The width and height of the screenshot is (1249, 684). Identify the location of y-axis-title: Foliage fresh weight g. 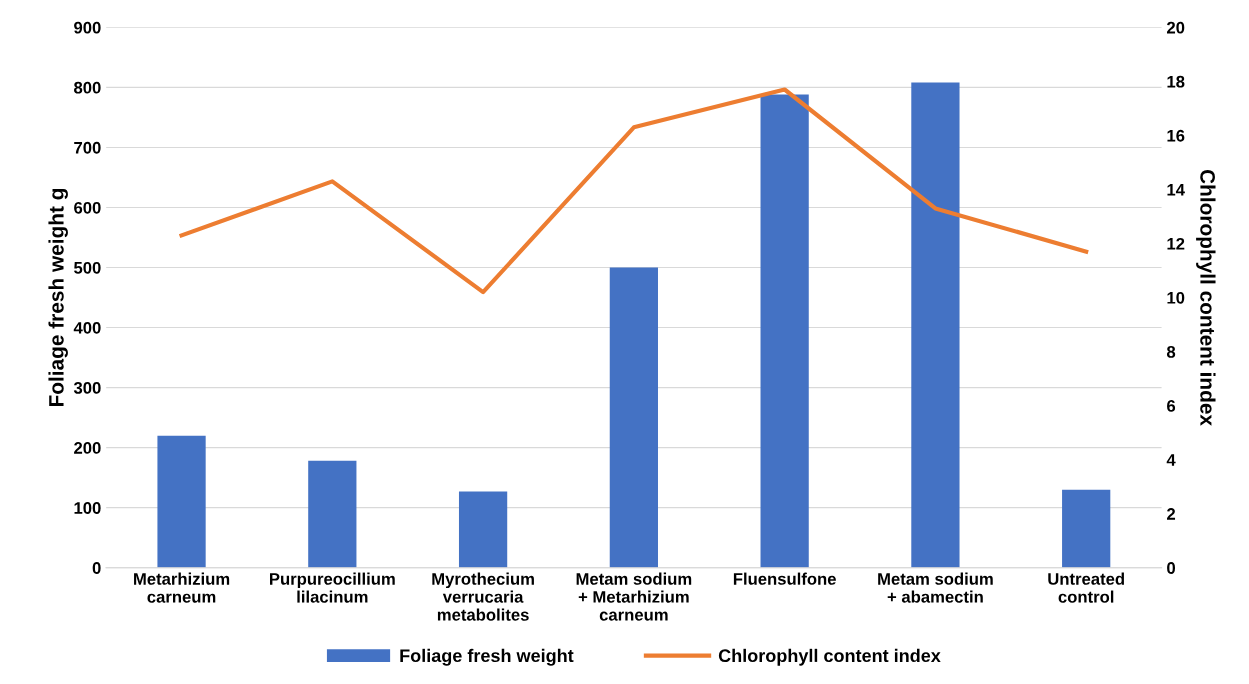
(58, 297).